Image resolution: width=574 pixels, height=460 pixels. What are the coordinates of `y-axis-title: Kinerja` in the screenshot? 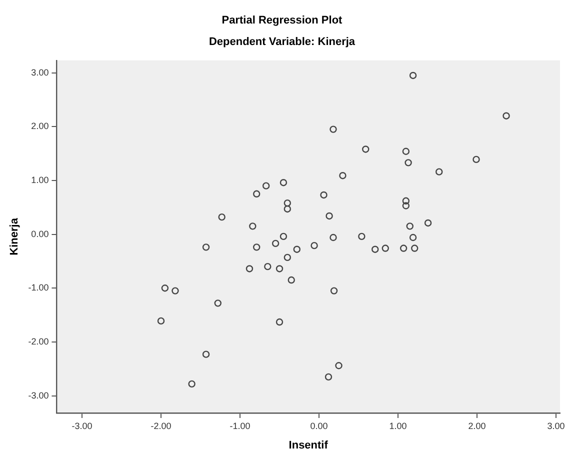 It's located at (14, 236).